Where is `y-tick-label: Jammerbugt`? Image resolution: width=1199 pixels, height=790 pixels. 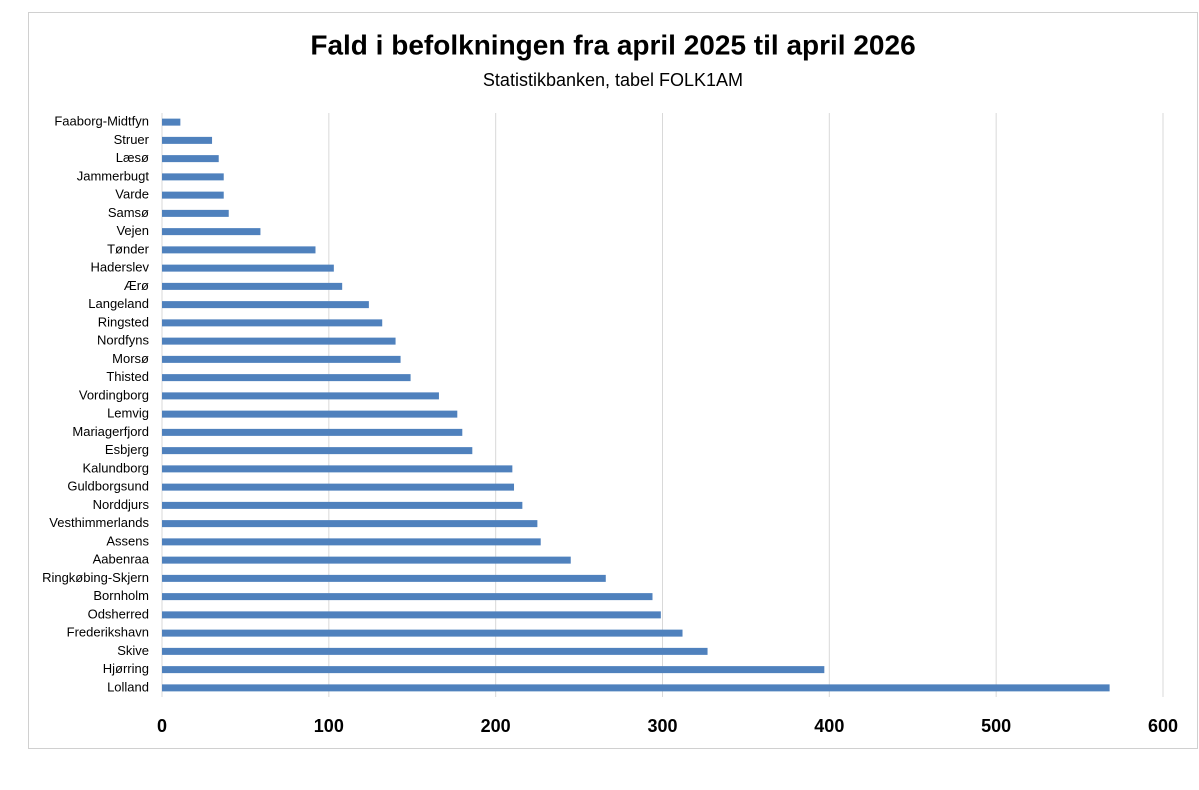 y-tick-label: Jammerbugt is located at coordinates (113, 175).